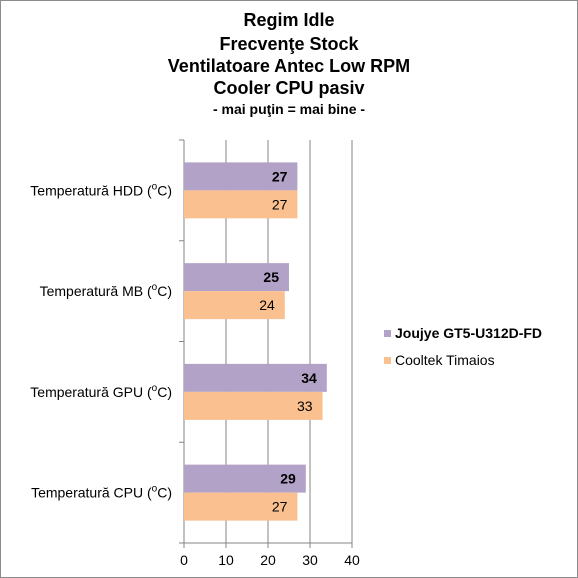 The image size is (578, 578). What do you see at coordinates (289, 88) in the screenshot?
I see `chart-title-line-4: Cooler CPU pasiv` at bounding box center [289, 88].